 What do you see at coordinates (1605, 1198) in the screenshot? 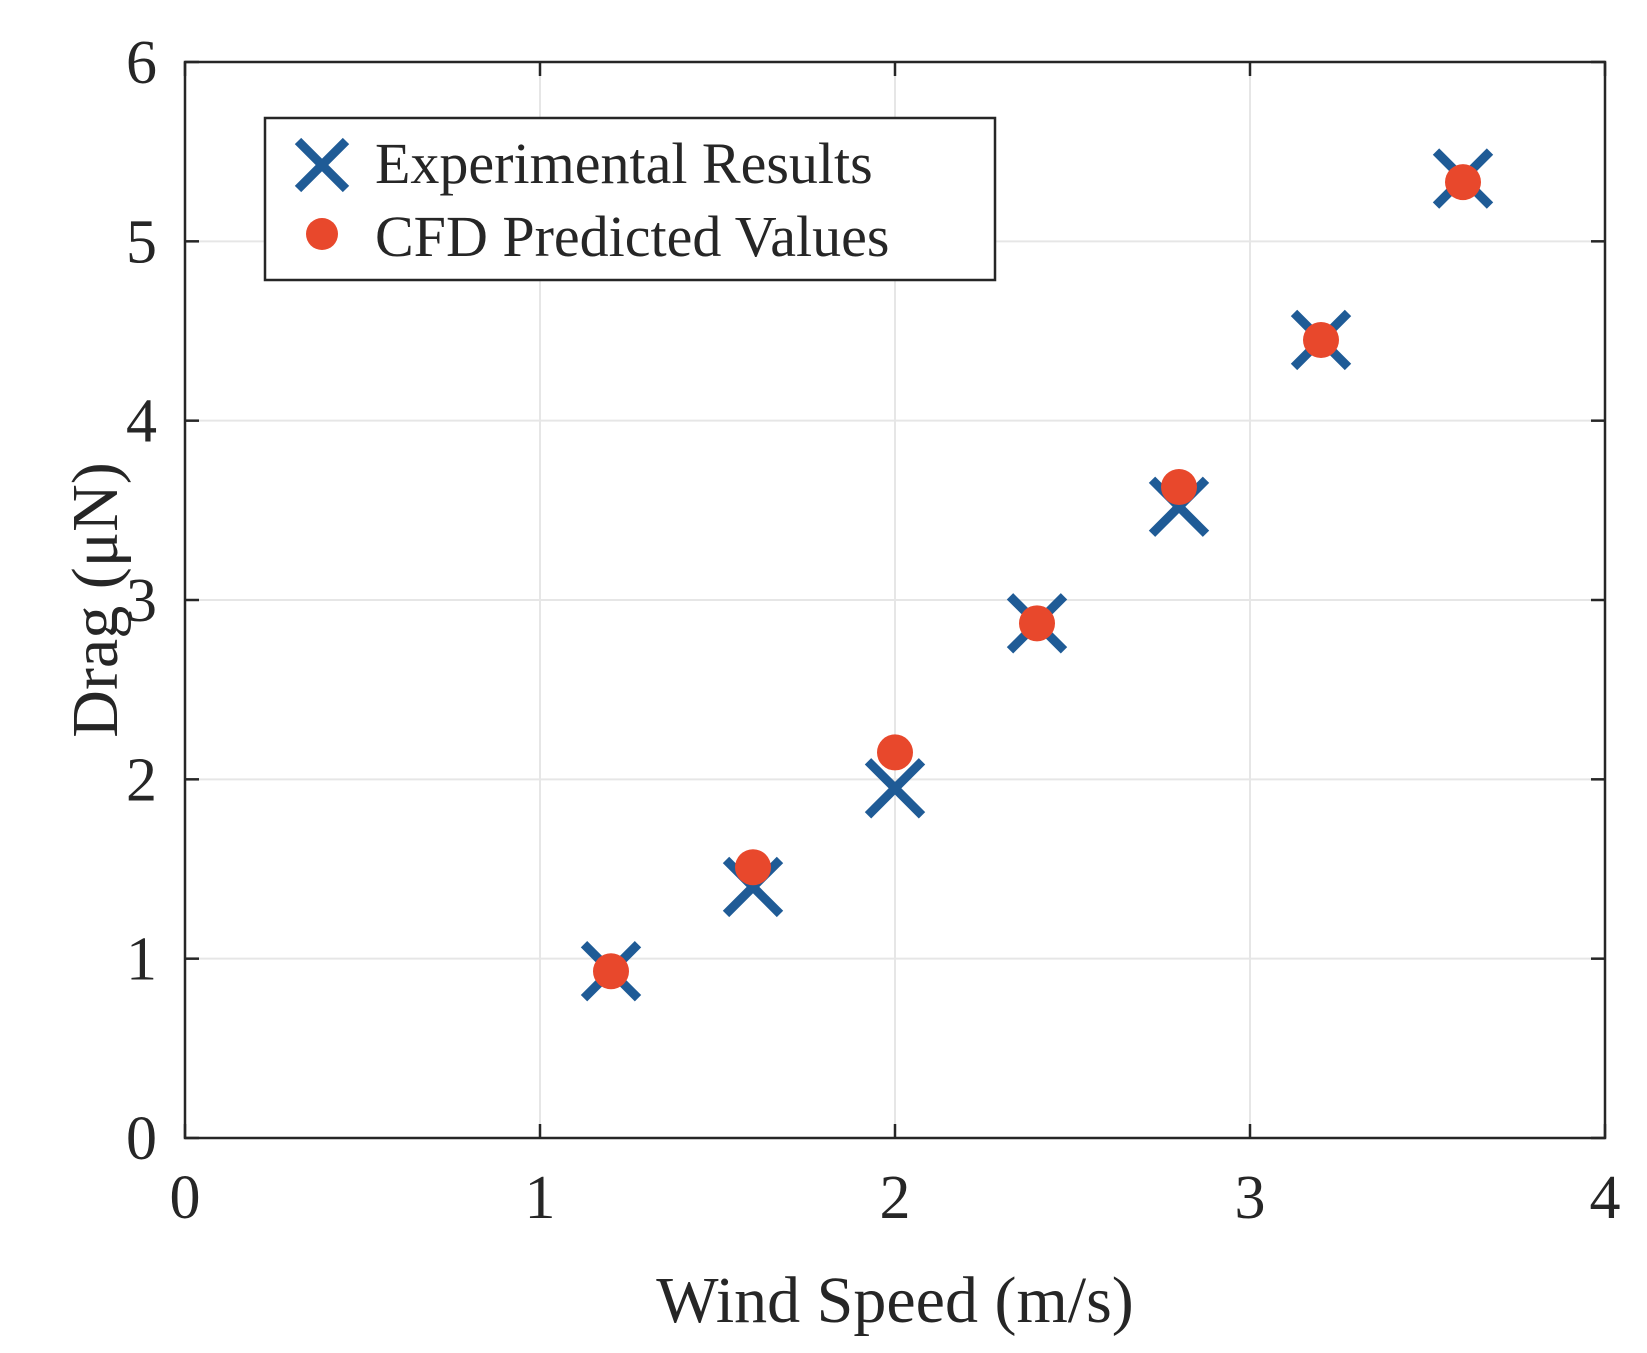
I see `x-tick-label: 4` at bounding box center [1605, 1198].